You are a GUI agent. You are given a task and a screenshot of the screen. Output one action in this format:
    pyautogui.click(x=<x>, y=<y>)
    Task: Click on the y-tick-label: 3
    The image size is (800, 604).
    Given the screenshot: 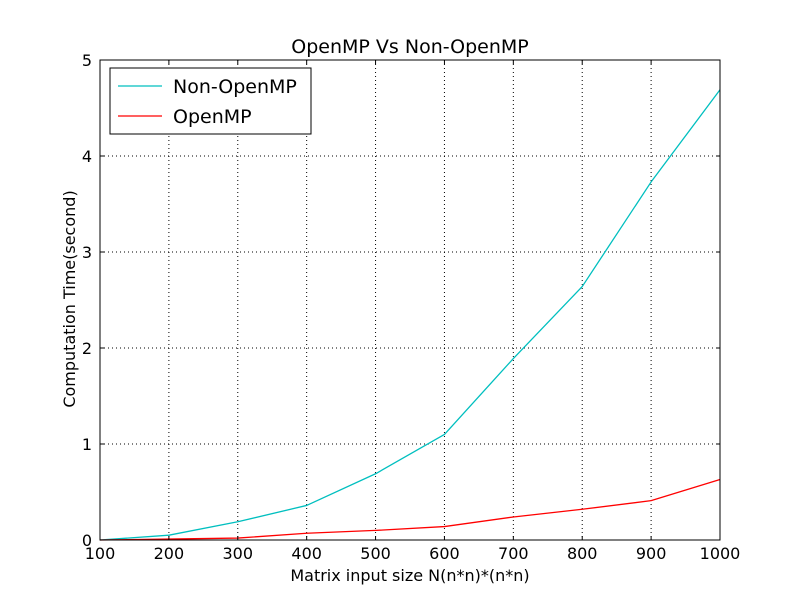 What is the action you would take?
    pyautogui.click(x=87, y=252)
    